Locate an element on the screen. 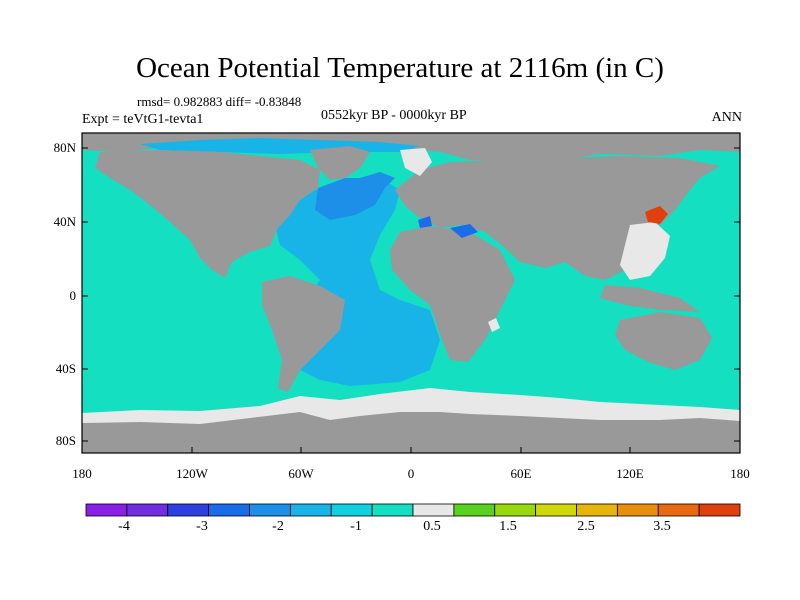 This screenshot has width=800, height=600. barents-near-zero is located at coordinates (416, 162).